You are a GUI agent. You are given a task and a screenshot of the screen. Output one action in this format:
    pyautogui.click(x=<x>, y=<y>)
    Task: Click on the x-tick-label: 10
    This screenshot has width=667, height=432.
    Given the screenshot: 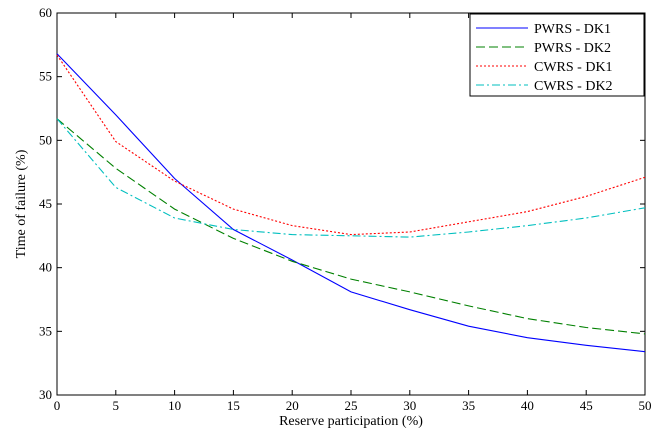 What is the action you would take?
    pyautogui.click(x=174, y=405)
    